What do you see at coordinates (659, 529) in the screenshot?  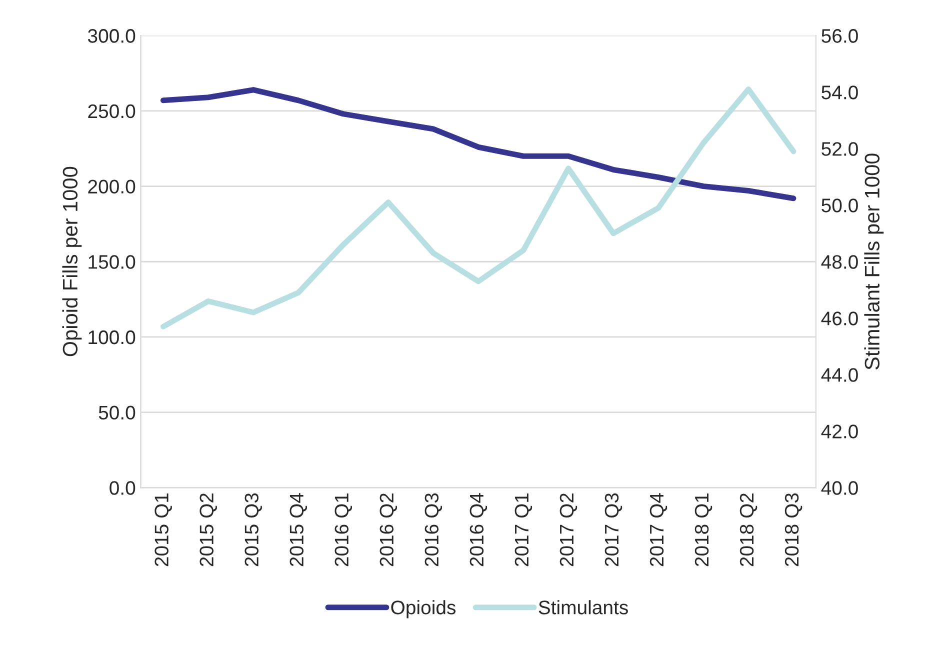 I see `x-tick-label: 2017 Q4` at bounding box center [659, 529].